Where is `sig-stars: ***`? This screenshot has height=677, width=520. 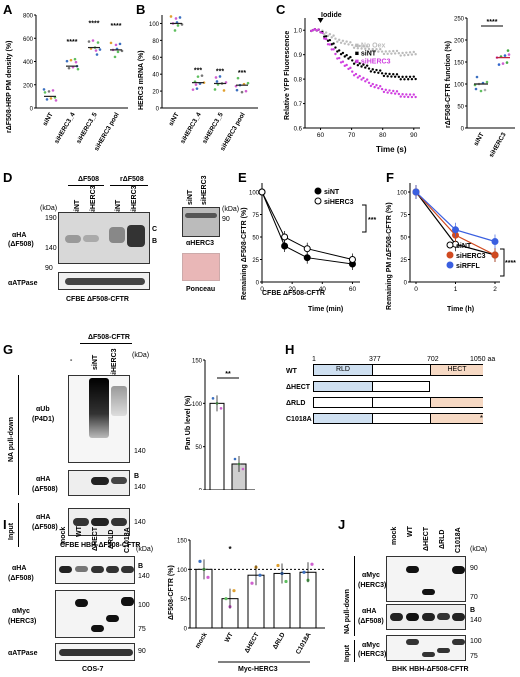
sig-stars: *** is located at coordinates (198, 71).